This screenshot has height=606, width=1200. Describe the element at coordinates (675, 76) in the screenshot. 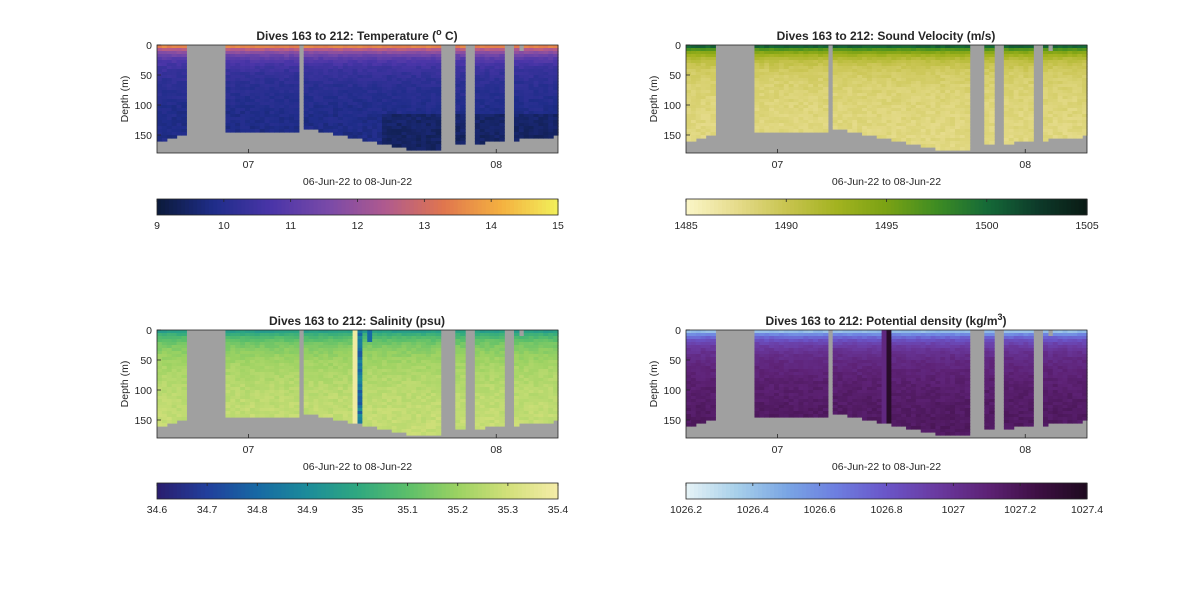

I see `y-tick-label: 50` at that location.